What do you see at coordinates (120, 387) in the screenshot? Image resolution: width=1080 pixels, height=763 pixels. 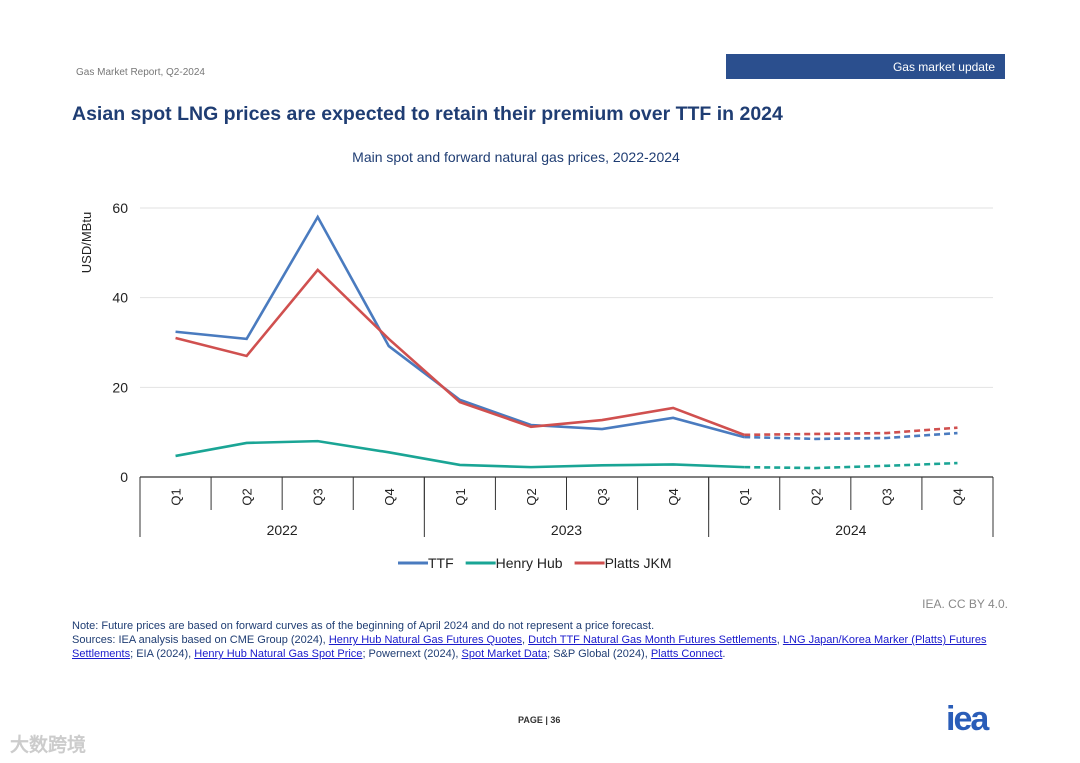 I see `y-tick-label: 20` at bounding box center [120, 387].